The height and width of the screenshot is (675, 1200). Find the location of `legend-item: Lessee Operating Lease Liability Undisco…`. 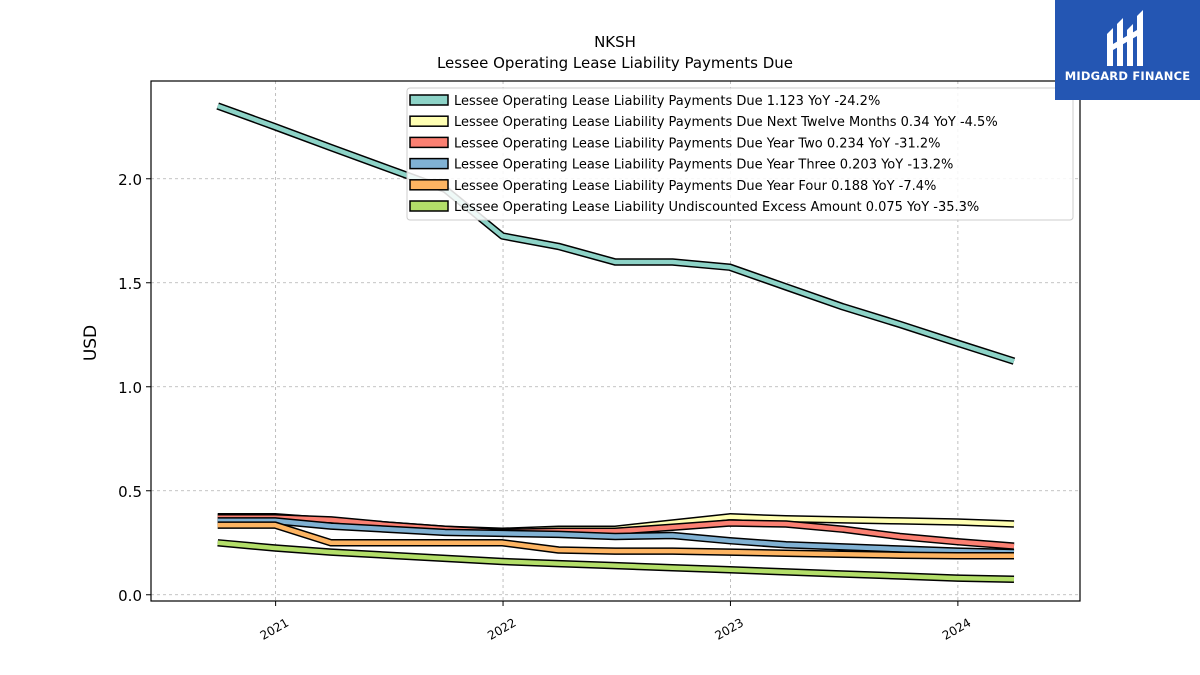

legend-item: Lessee Operating Lease Liability Undisco… is located at coordinates (694, 207).